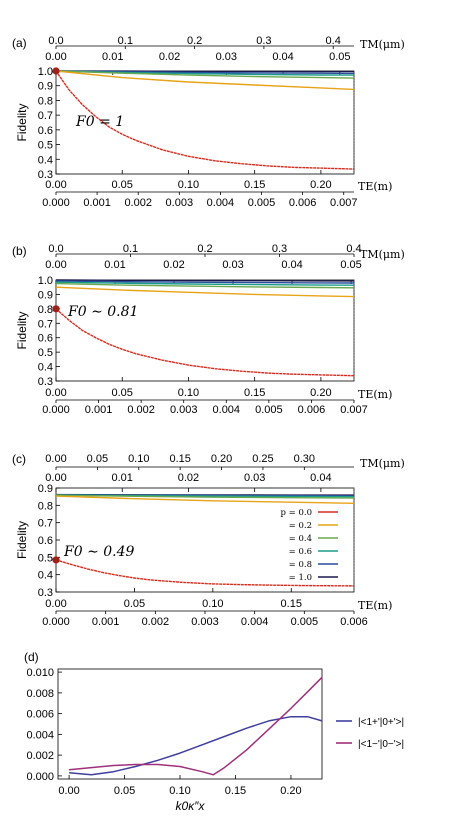  Describe the element at coordinates (194, 41) in the screenshot. I see `top2-tick-label: 0.2` at that location.